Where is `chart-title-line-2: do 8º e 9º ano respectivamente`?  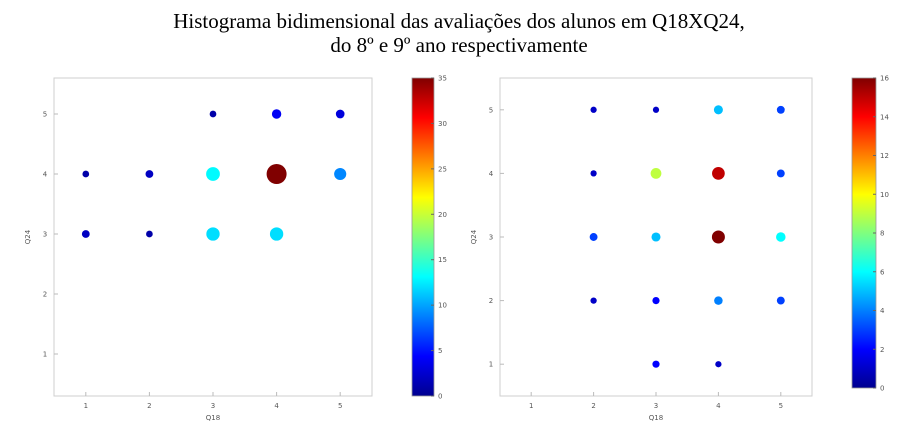
chart-title-line-2: do 8º e 9º ano respectivamente is located at coordinates (459, 45).